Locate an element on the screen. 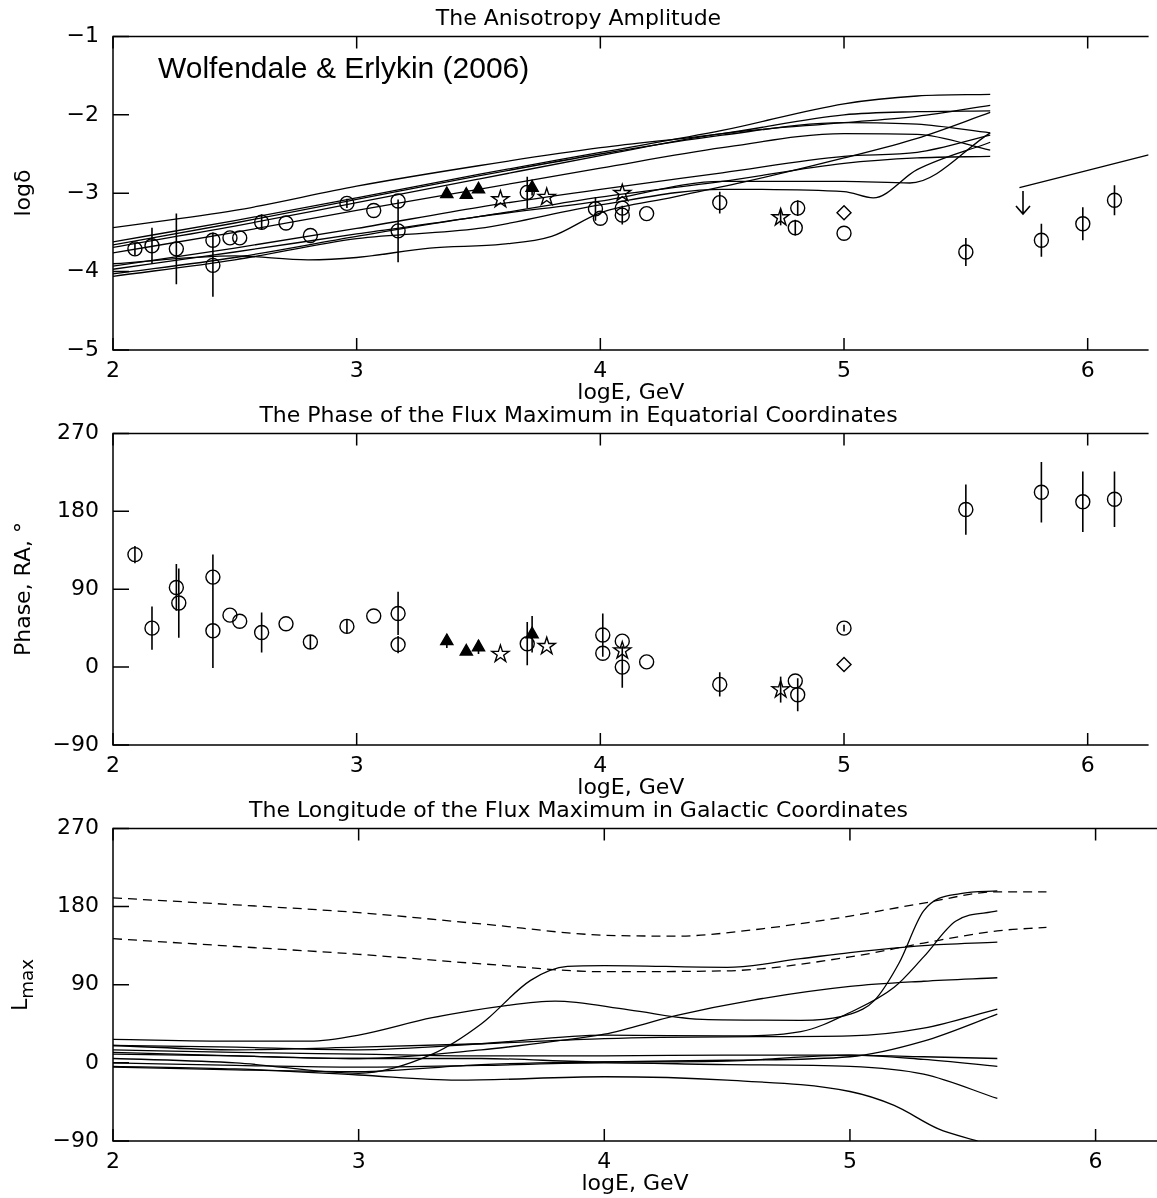  y-axis-title: logδ is located at coordinates (22, 193).